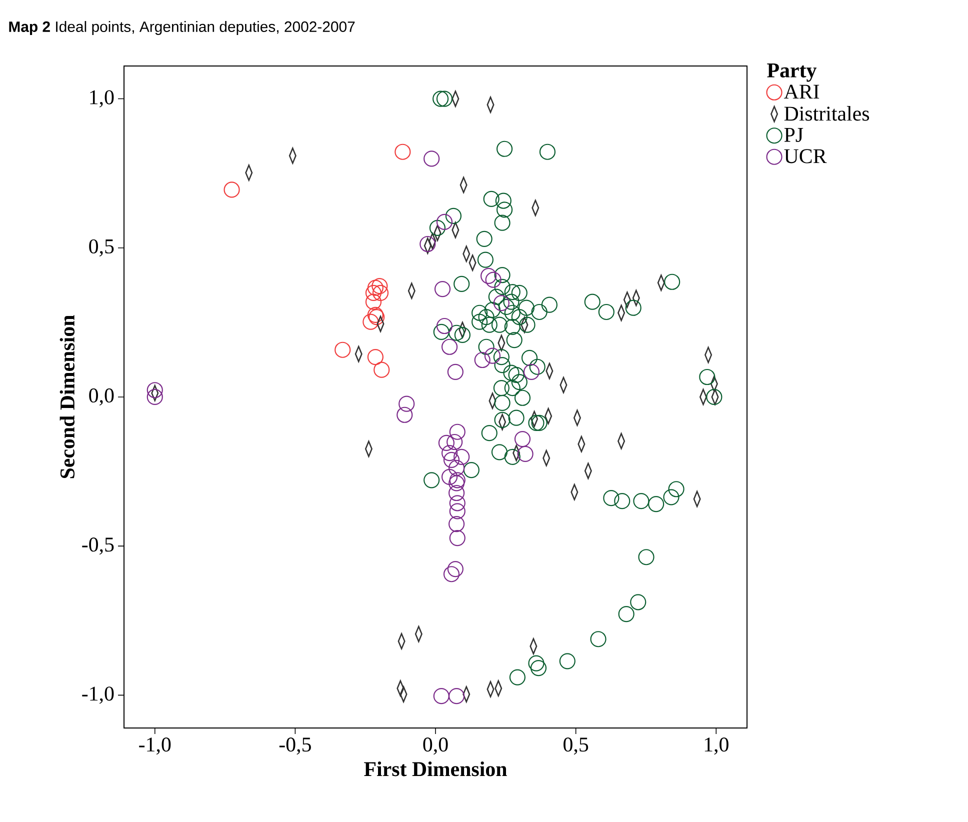 This screenshot has width=968, height=822. I want to click on x-tick-label: 0,5, so click(576, 746).